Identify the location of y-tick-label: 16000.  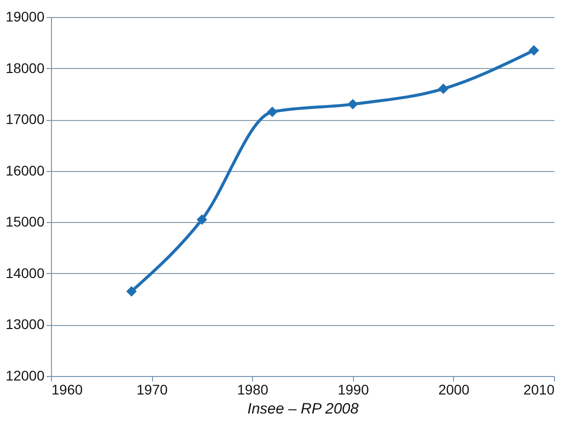
(25, 170).